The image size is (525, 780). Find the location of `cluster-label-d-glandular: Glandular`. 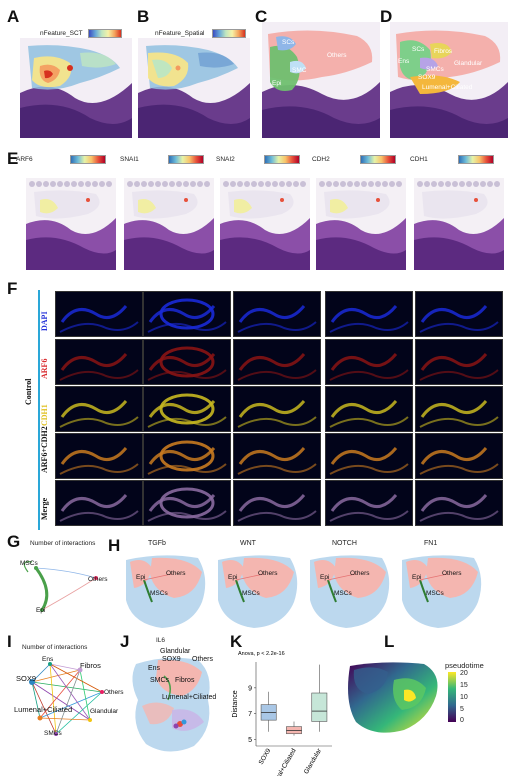

cluster-label-d-glandular: Glandular is located at coordinates (468, 63).